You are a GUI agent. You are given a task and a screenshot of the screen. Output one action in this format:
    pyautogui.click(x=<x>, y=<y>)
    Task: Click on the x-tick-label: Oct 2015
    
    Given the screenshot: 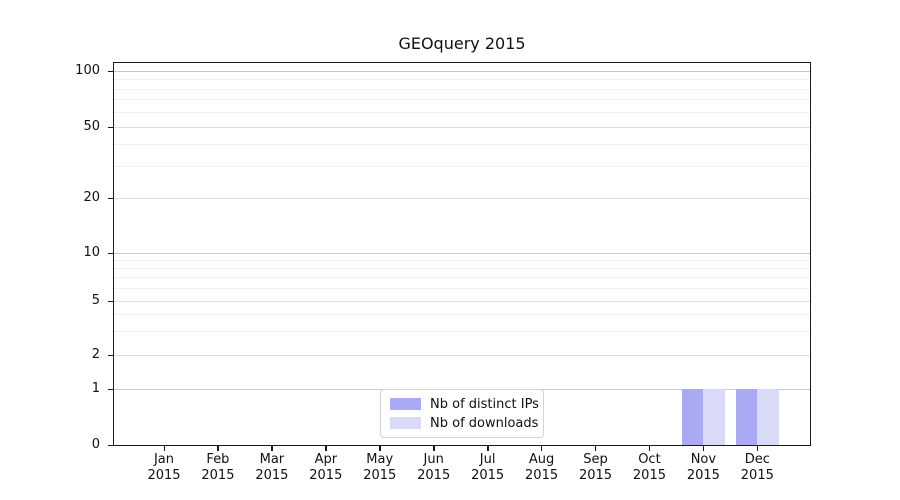 What is the action you would take?
    pyautogui.click(x=649, y=467)
    